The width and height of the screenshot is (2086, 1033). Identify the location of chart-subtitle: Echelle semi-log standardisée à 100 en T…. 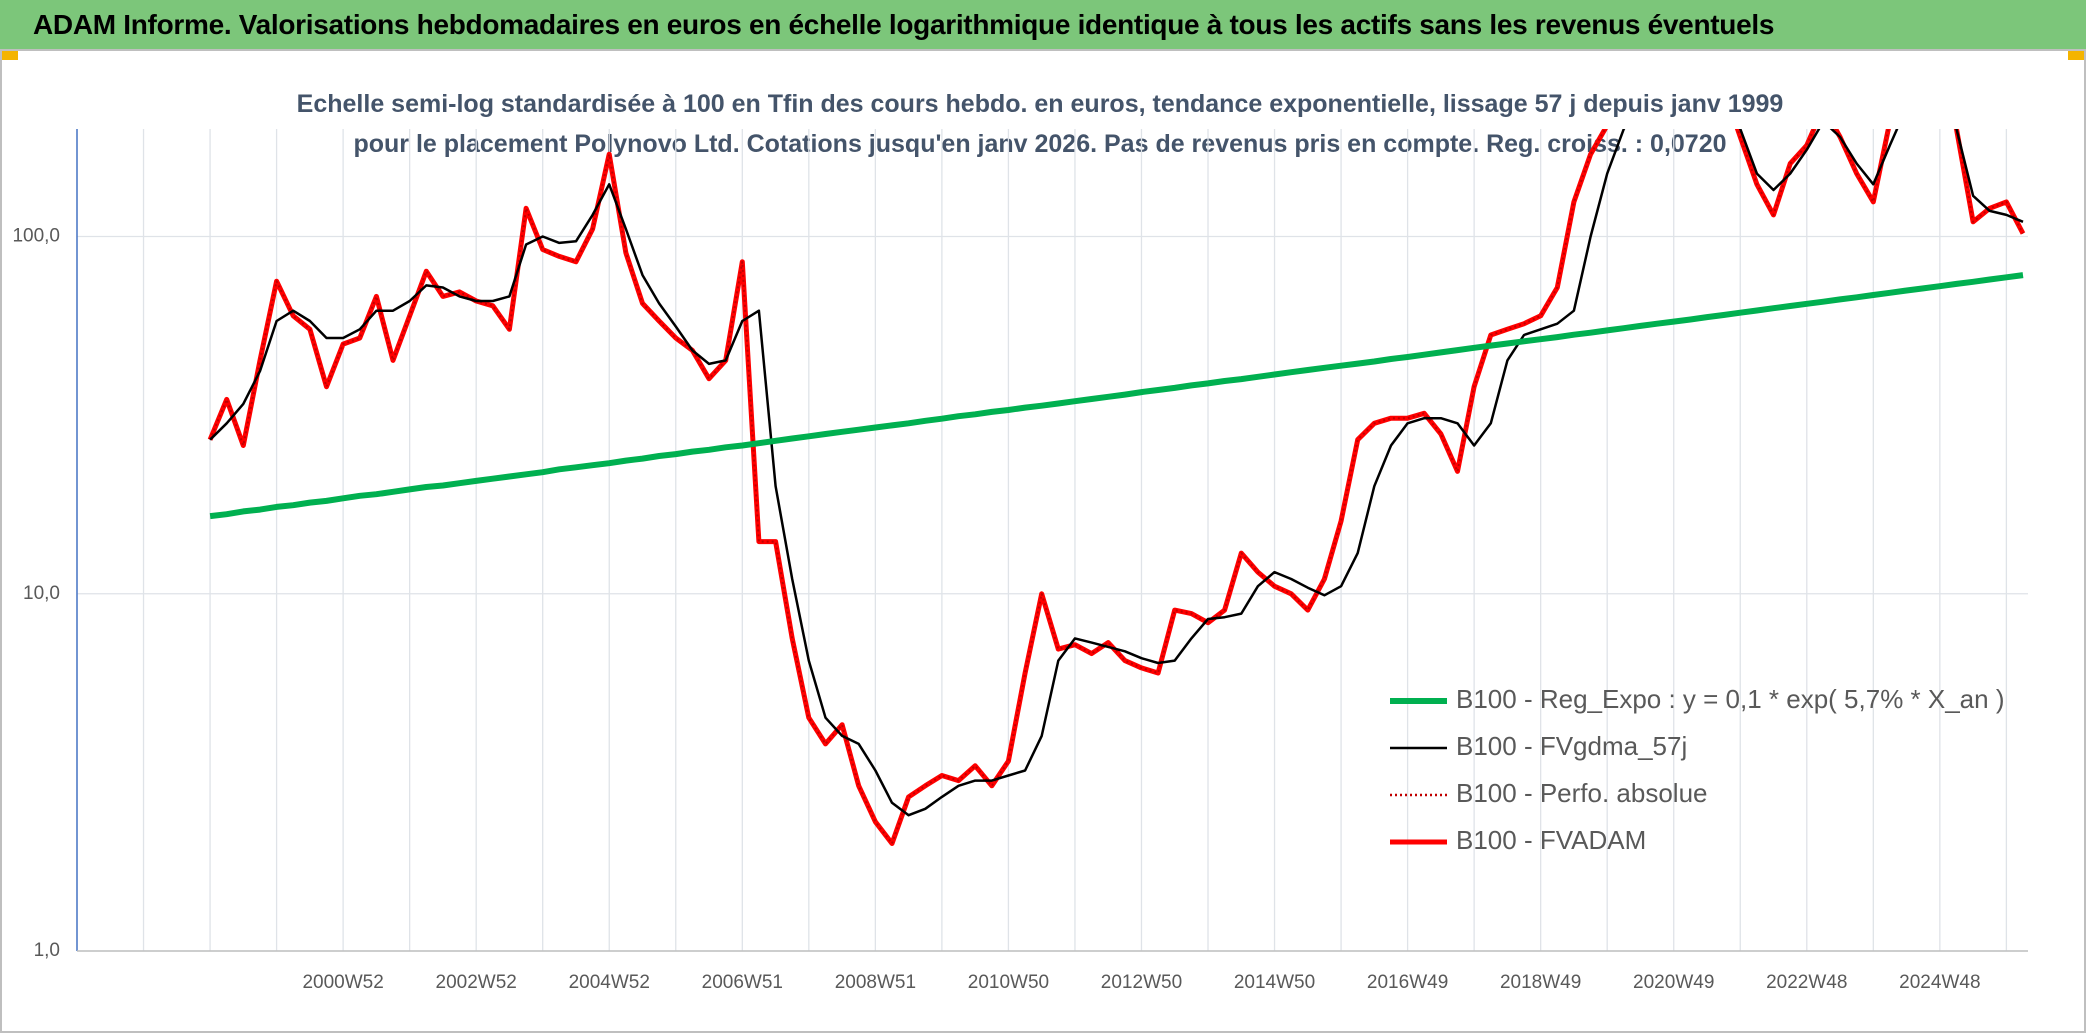
(1040, 124).